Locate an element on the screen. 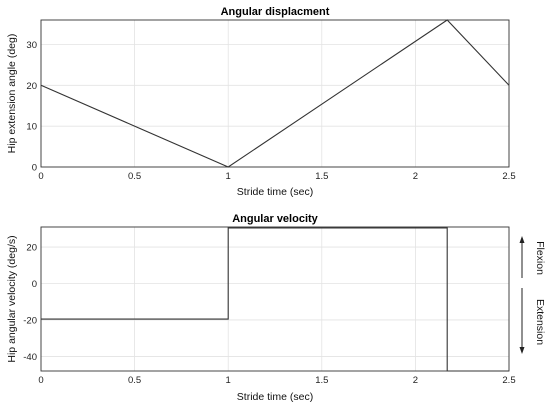 The width and height of the screenshot is (550, 410). extension-arrowhead-icon is located at coordinates (522, 350).